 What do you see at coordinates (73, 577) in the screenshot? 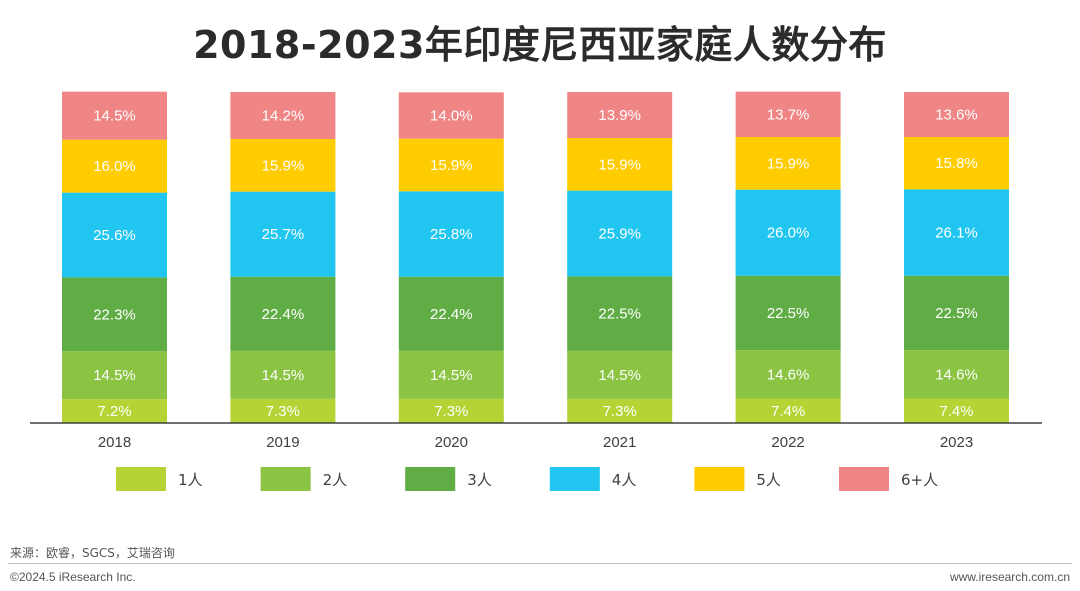
I see `copyright-text: ©2024.5 iResearch Inc.` at bounding box center [73, 577].